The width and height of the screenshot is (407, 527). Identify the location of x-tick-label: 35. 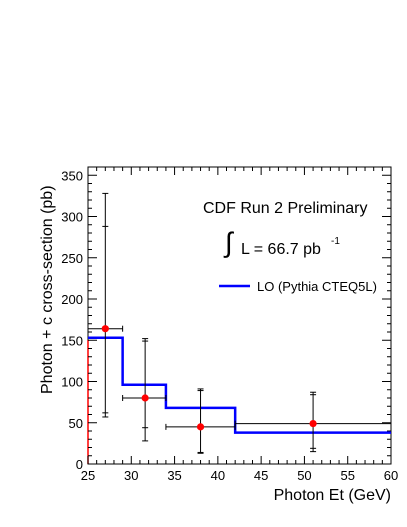
(174, 475).